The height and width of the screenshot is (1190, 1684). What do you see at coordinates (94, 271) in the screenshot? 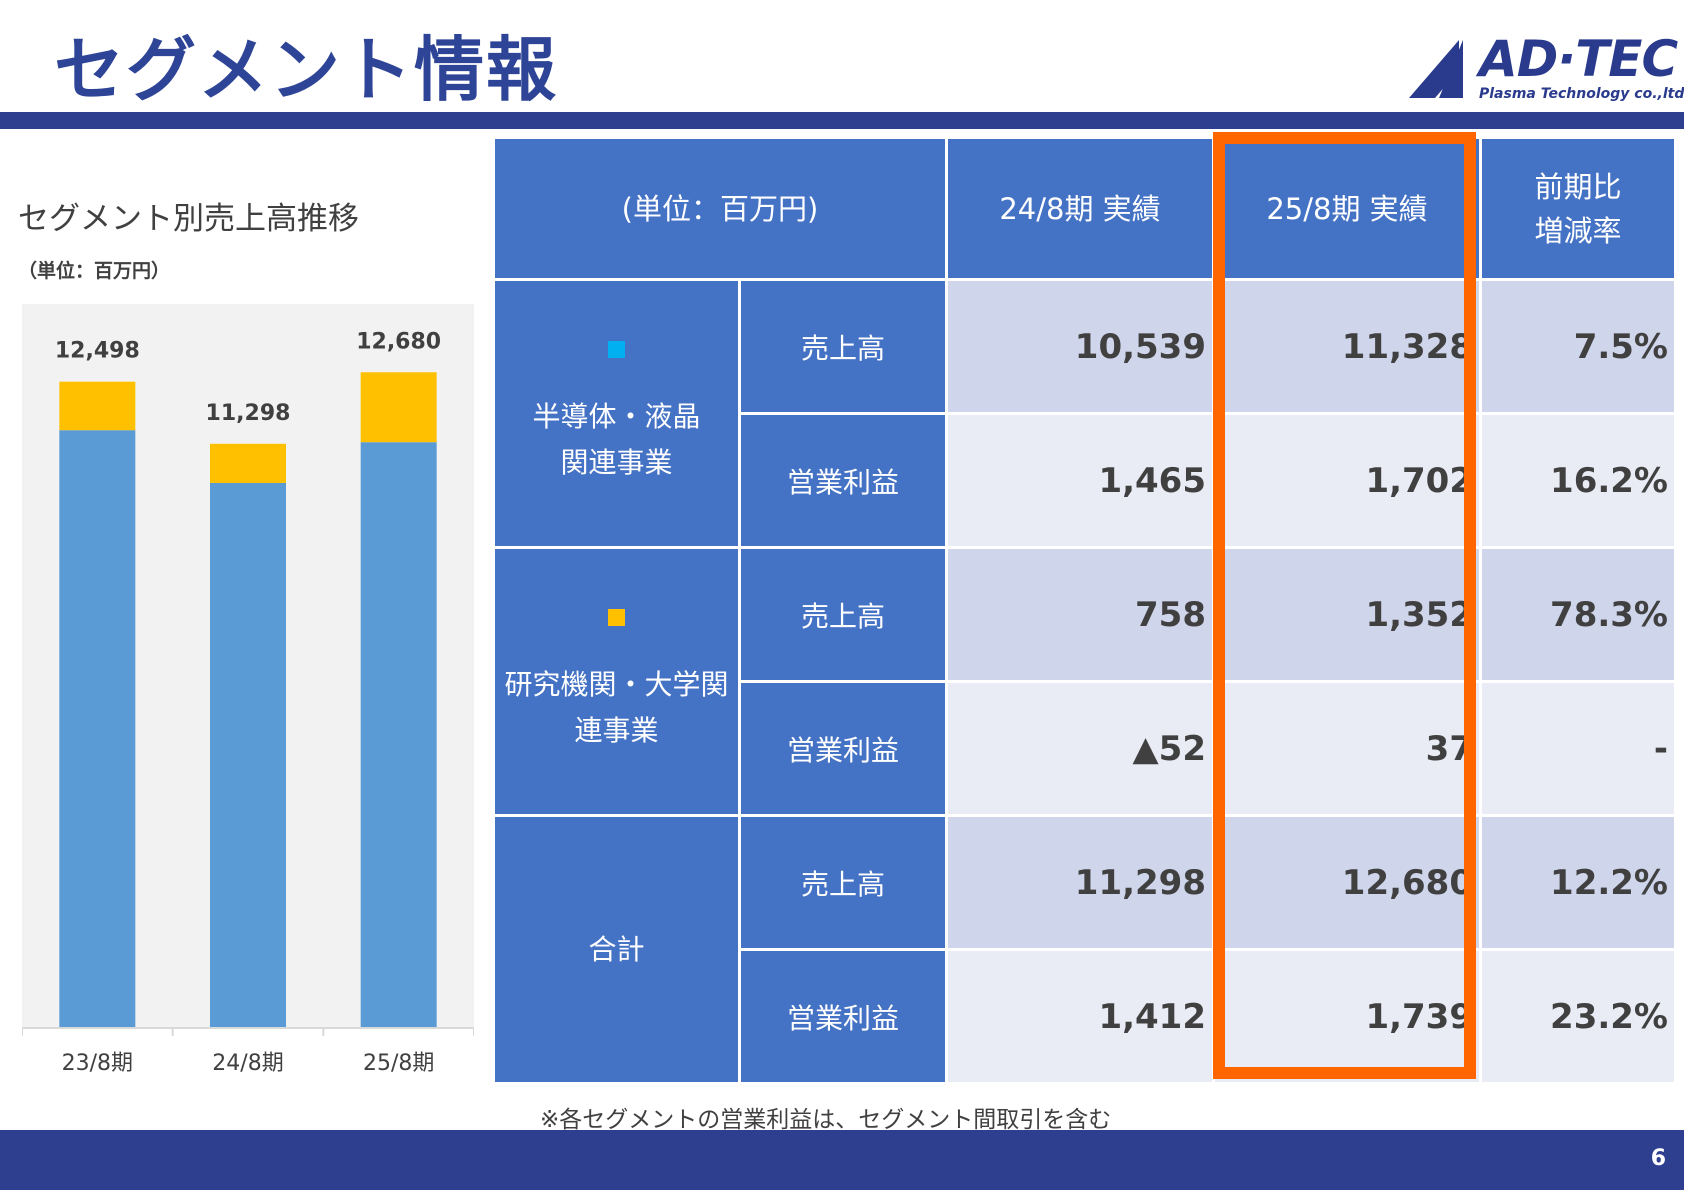
I see `chart-unit-label: （単位：百万円）` at bounding box center [94, 271].